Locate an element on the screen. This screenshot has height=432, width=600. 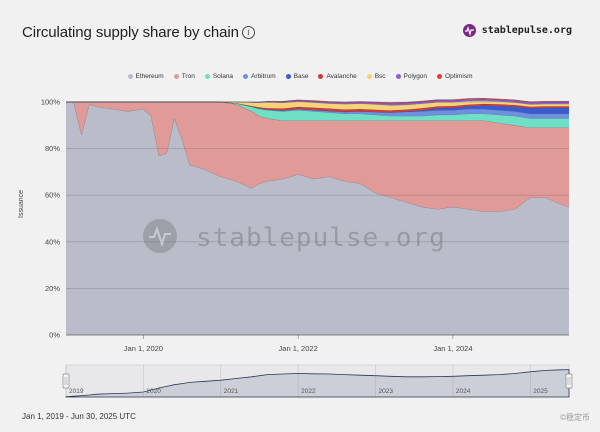
legend-label: Solana is located at coordinates (223, 76).